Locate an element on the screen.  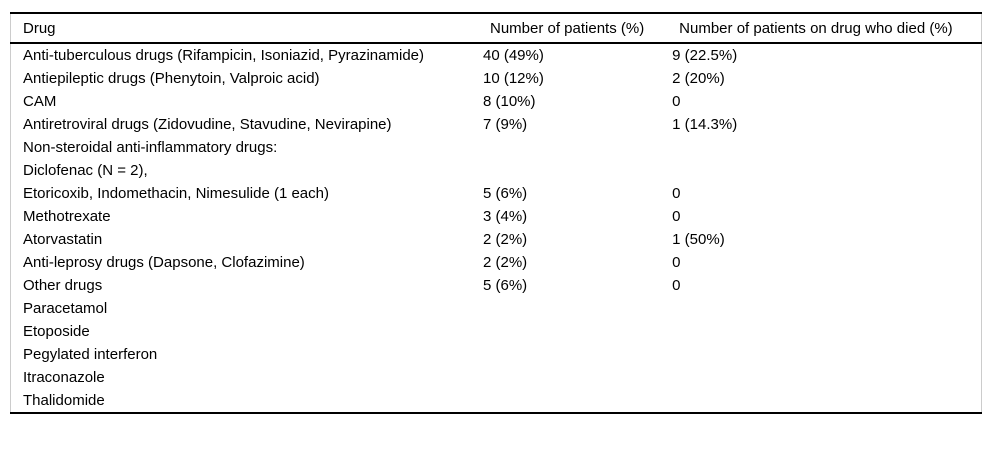
table-row: Etoposide is located at coordinates (496, 331).